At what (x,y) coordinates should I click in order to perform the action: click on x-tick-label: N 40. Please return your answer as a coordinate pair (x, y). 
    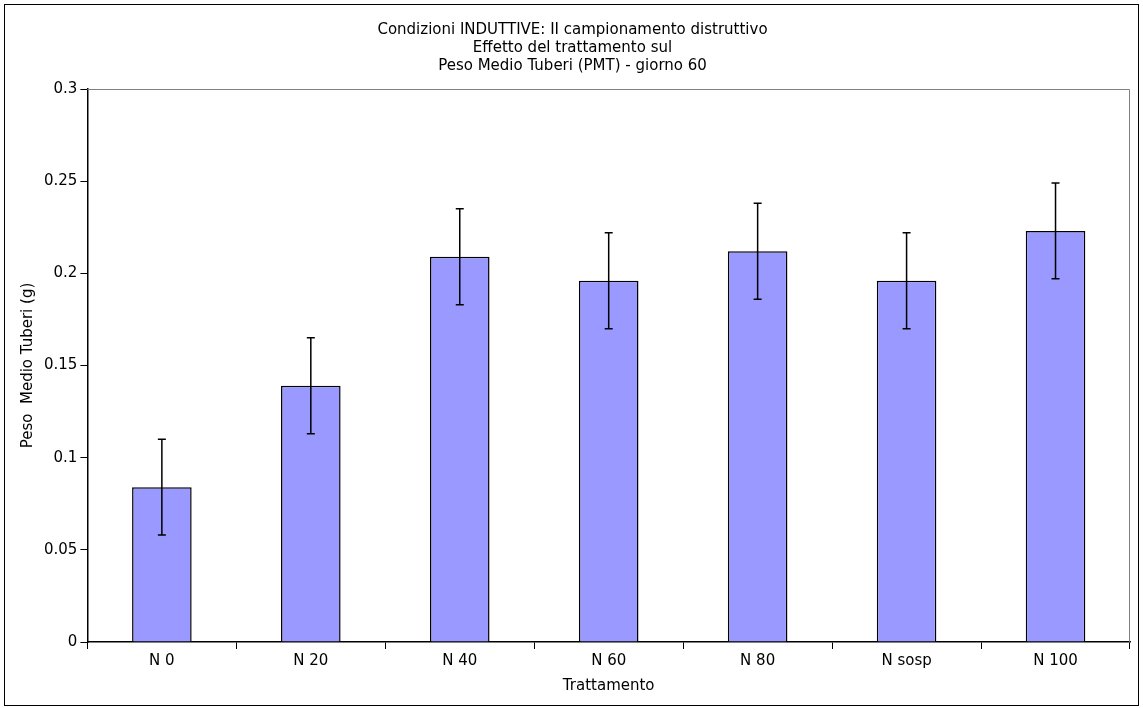
    Looking at the image, I should click on (460, 659).